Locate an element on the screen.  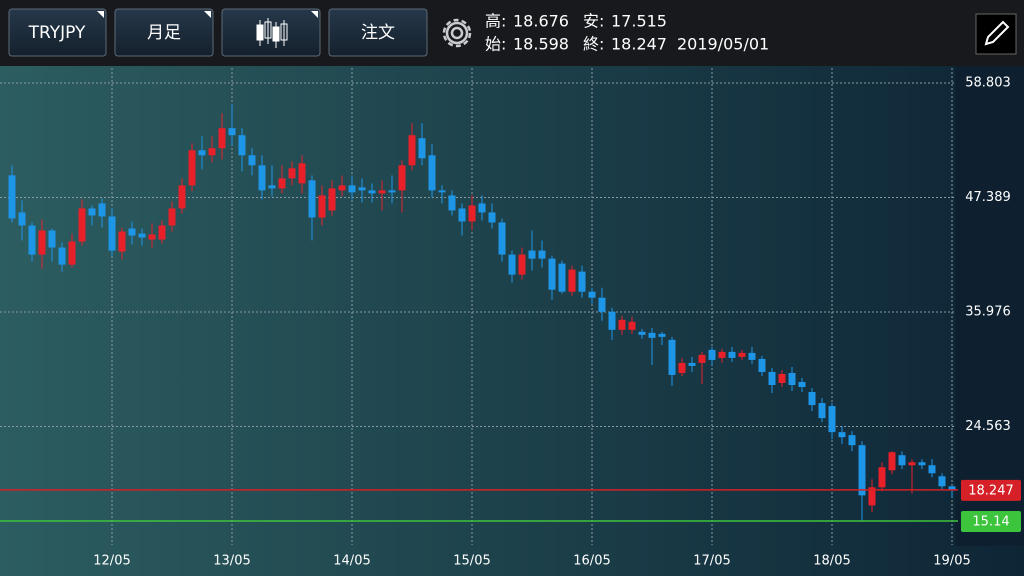
symbol-button: TRYJPY is located at coordinates (57, 32).